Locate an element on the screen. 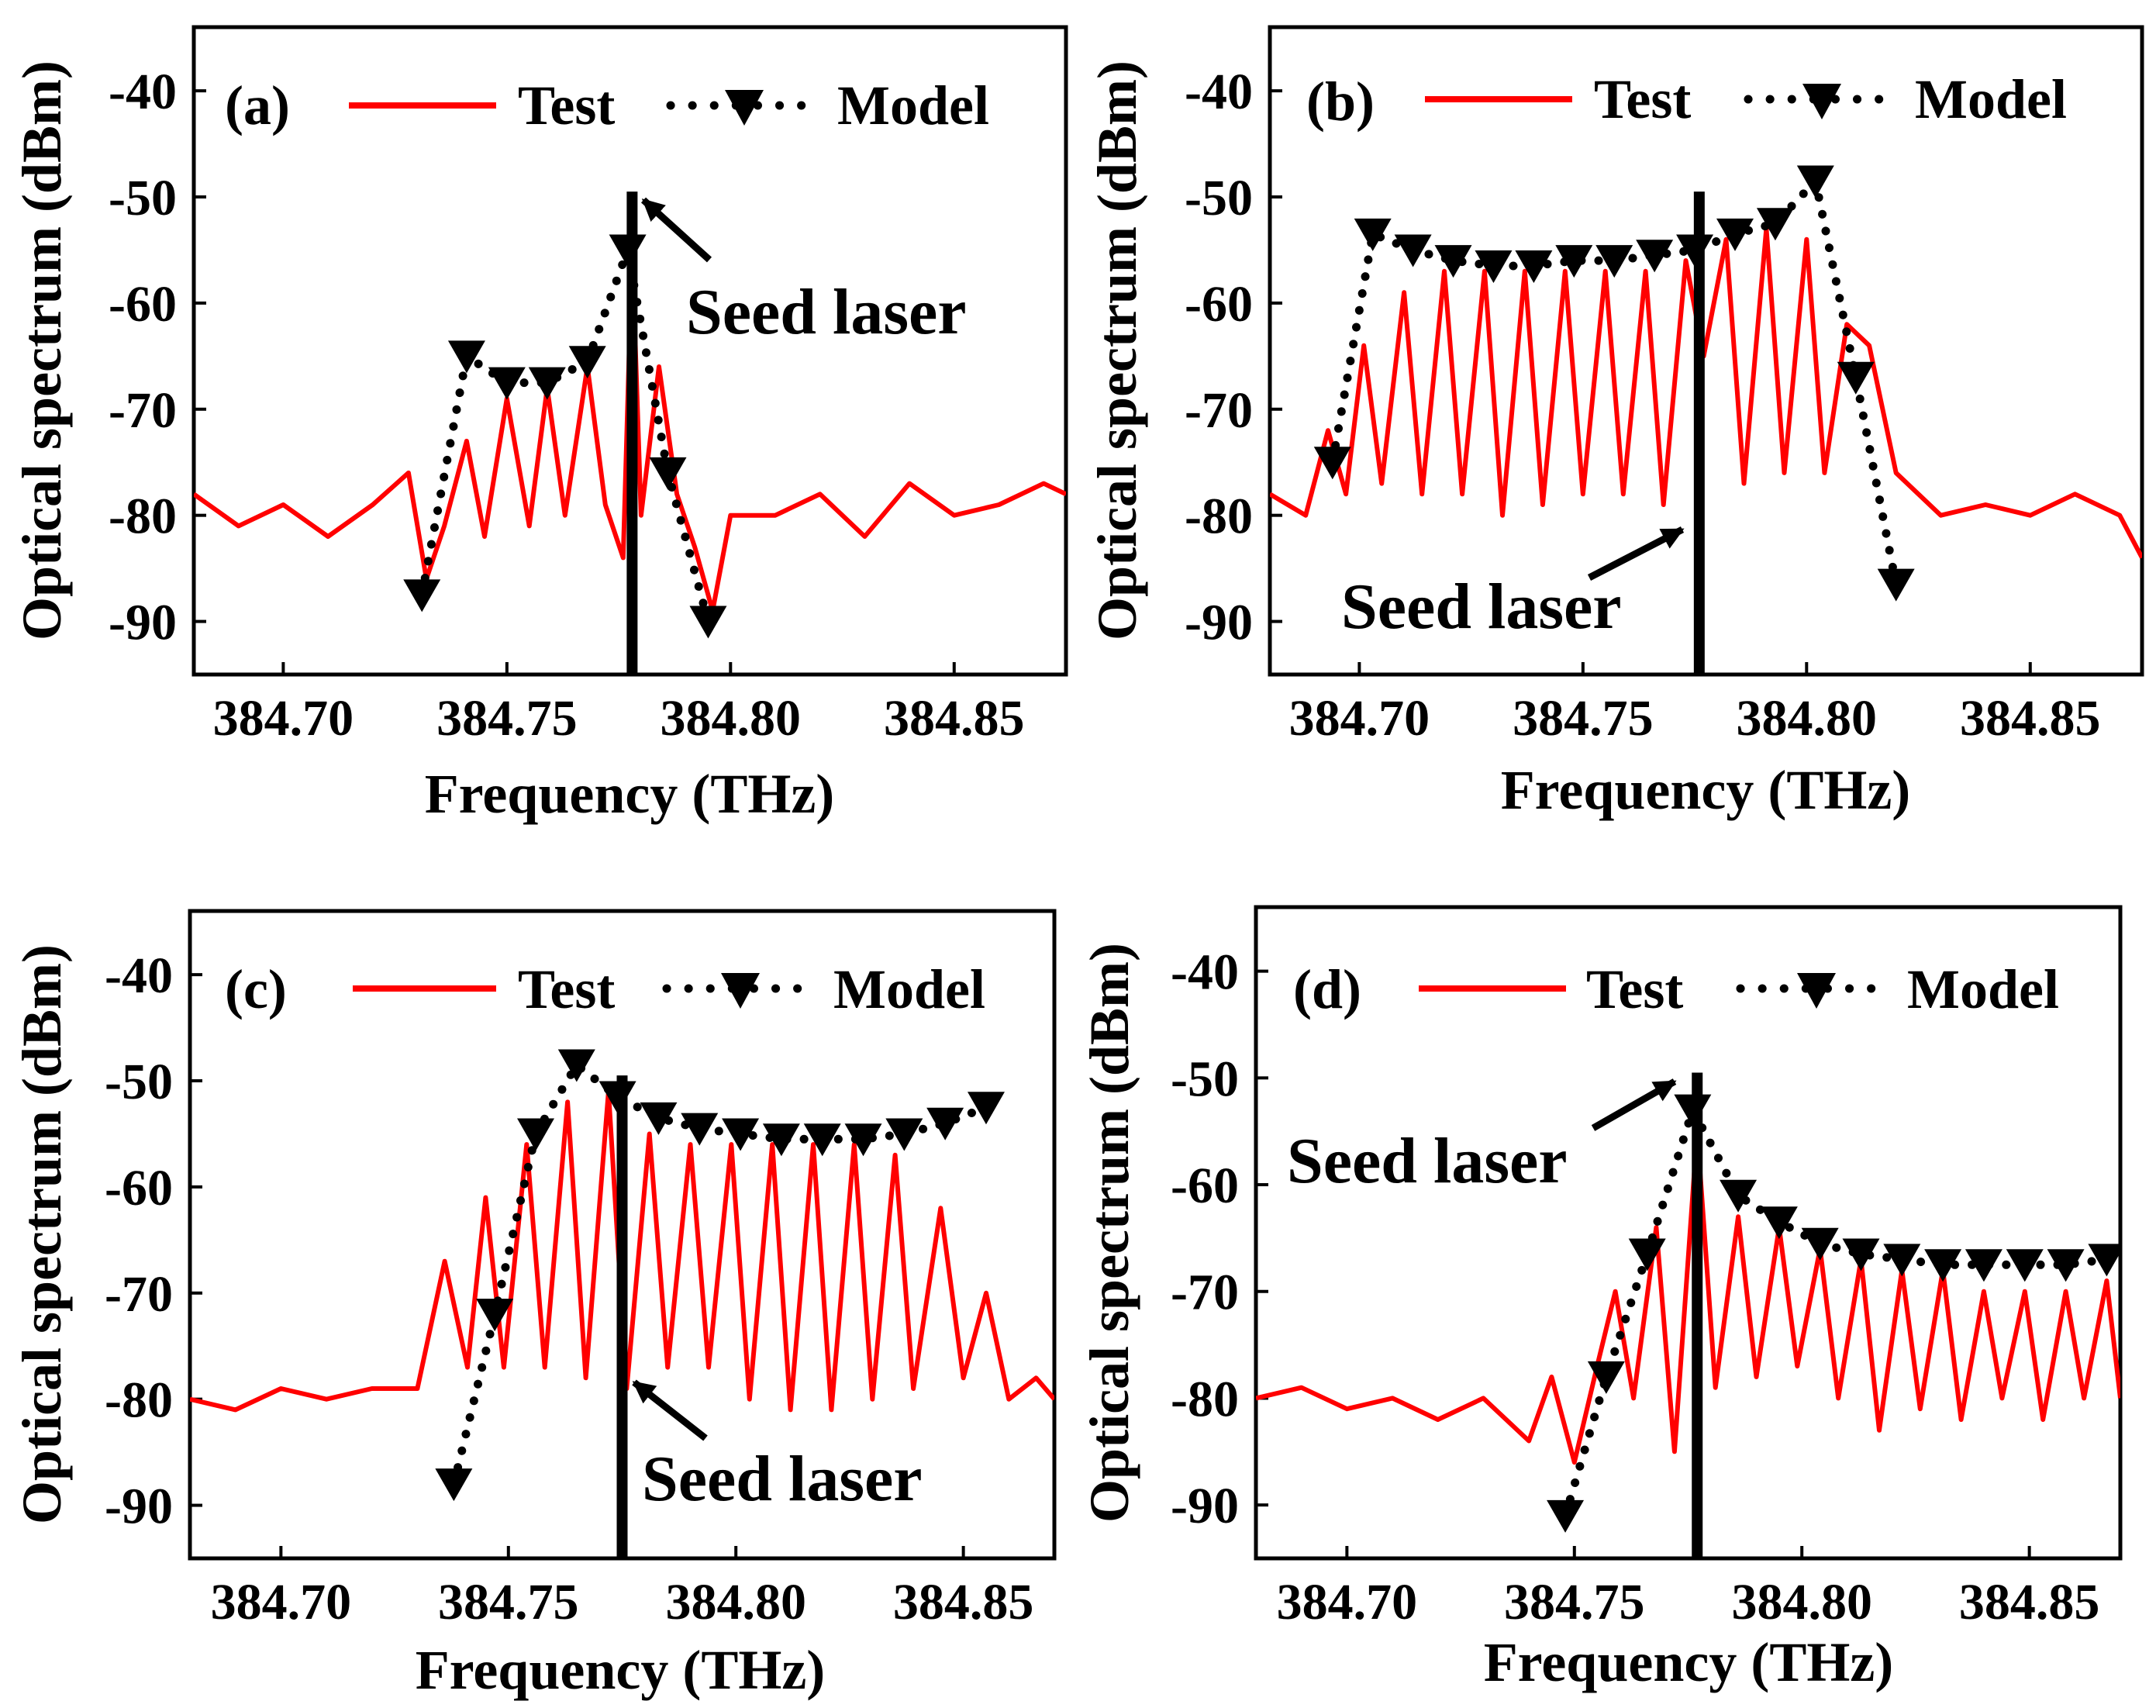 The image size is (2156, 1708). model-dotted-line is located at coordinates (1836, 1309).